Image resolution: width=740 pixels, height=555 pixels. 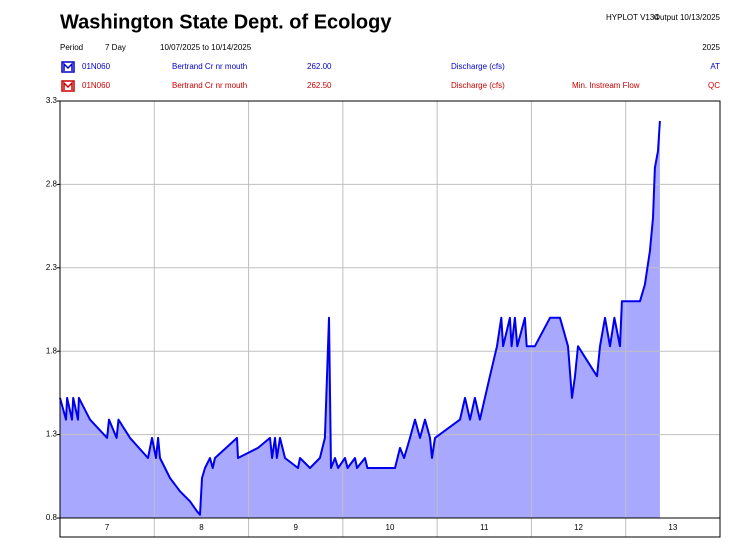 What do you see at coordinates (390, 527) in the screenshot?
I see `x-tick-label: 10` at bounding box center [390, 527].